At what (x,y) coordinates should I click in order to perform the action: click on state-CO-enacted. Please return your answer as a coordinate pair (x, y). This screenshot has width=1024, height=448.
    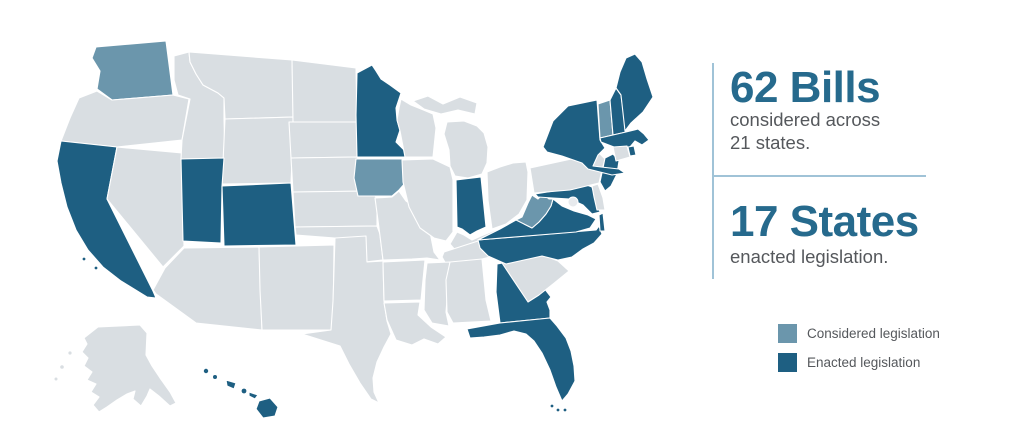
    Looking at the image, I should click on (259, 214).